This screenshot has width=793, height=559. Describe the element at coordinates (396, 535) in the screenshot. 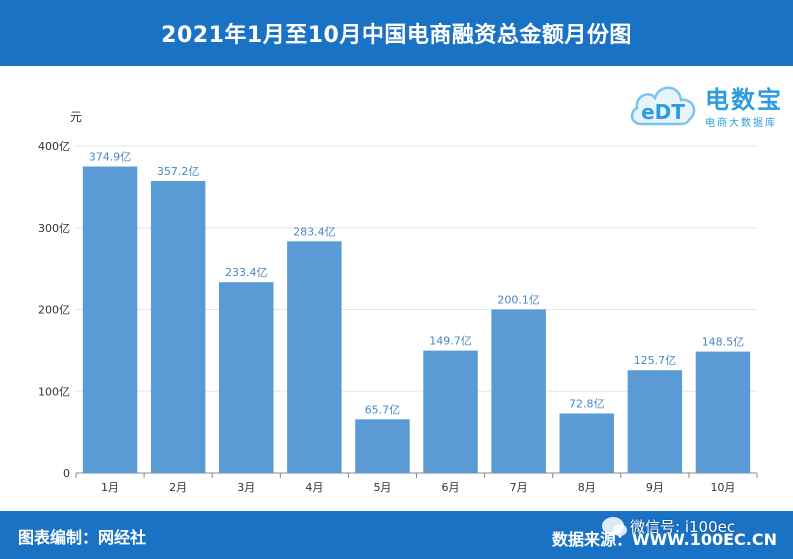

I see `footer-bar: 图表编制：网经社 数据来源：WWW.100EC.CN` at that location.